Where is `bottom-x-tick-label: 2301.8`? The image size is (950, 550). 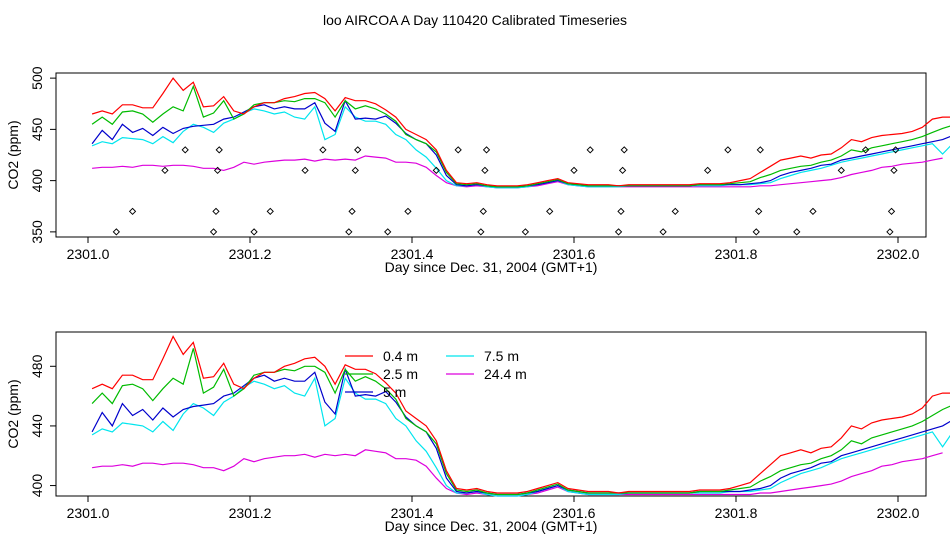 bottom-x-tick-label: 2301.8 is located at coordinates (736, 513).